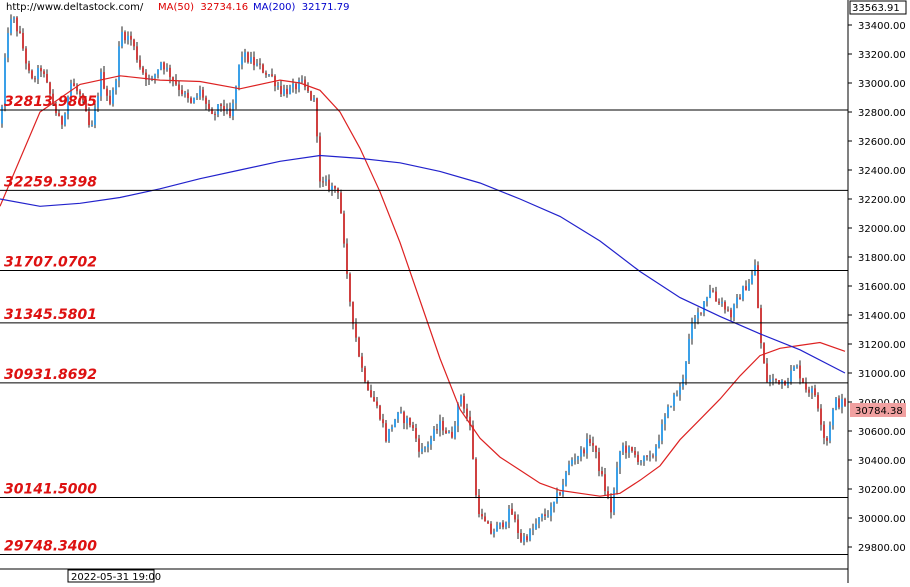  I want to click on y-tick-label: 30600.00, so click(882, 432).